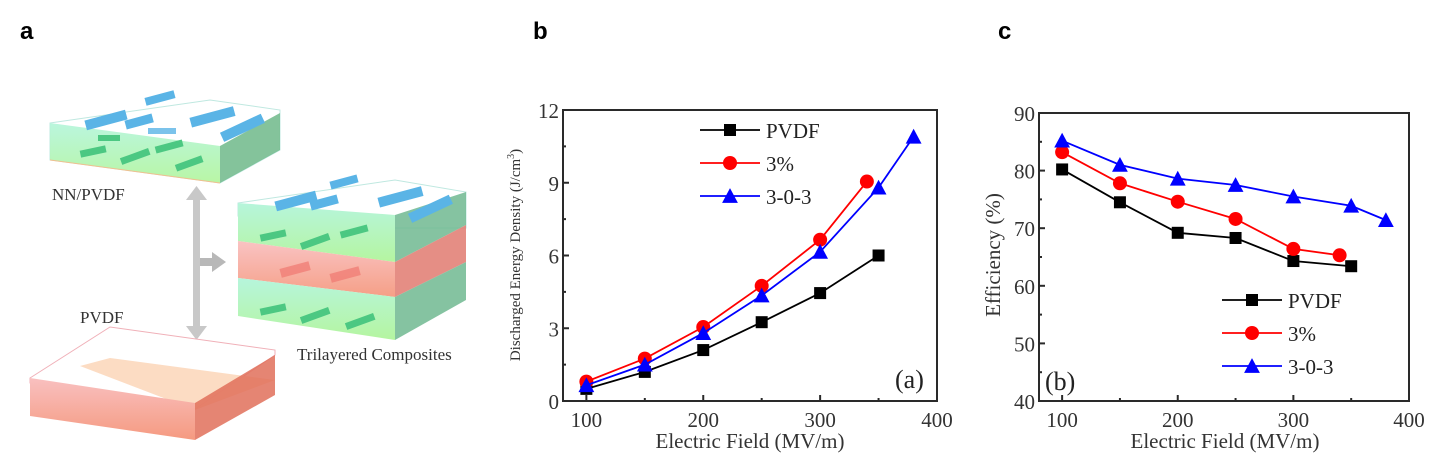  I want to click on y-tick-label: 0, so click(554, 402).